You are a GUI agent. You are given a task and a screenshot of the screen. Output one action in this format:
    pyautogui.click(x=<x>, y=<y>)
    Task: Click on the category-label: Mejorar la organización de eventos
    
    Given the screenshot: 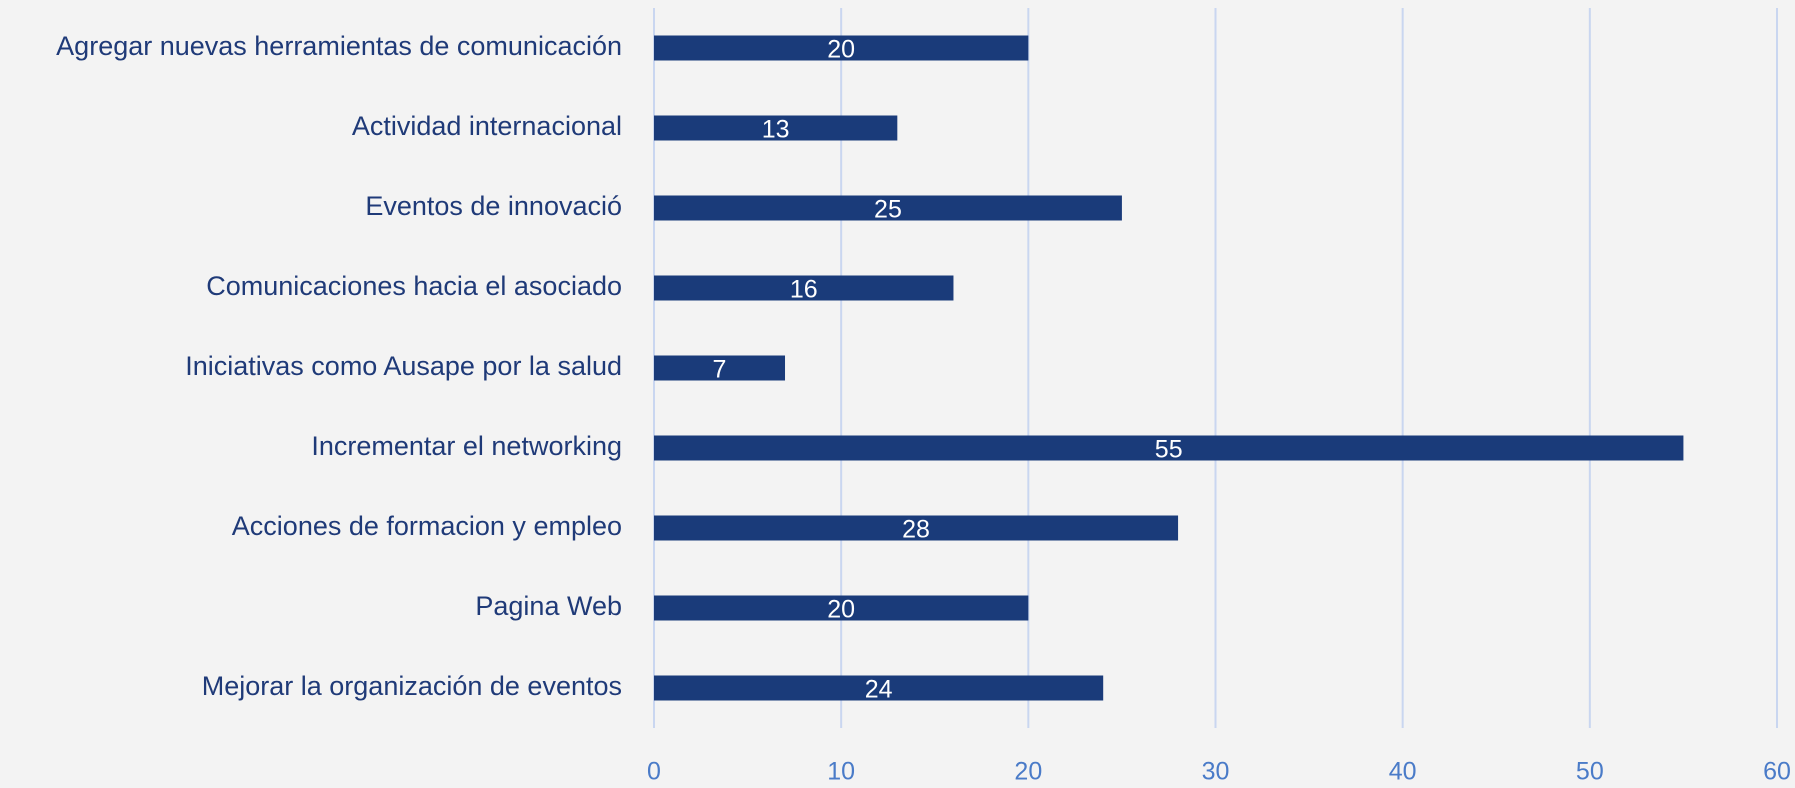 What is the action you would take?
    pyautogui.click(x=412, y=686)
    